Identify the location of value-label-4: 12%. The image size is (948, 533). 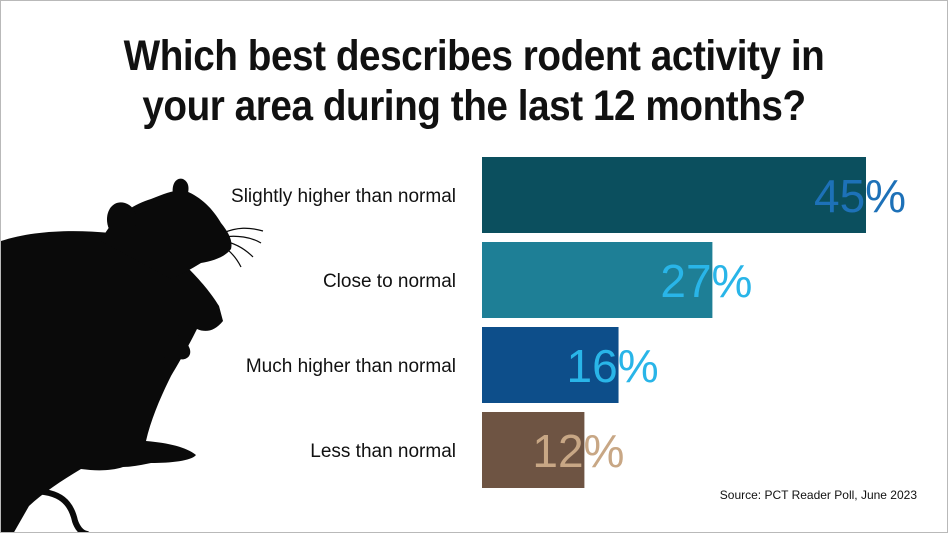
(578, 451).